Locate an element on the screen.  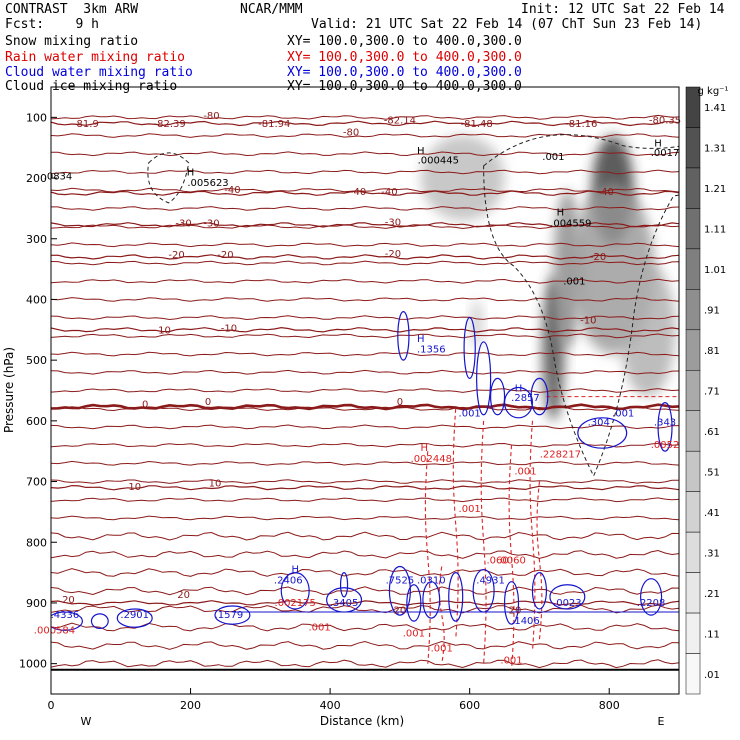
contour-label: .1579 is located at coordinates (229, 615).